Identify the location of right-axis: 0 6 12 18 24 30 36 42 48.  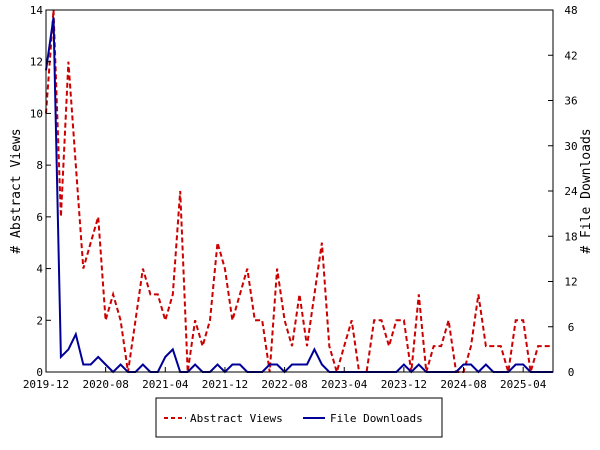
(563, 191).